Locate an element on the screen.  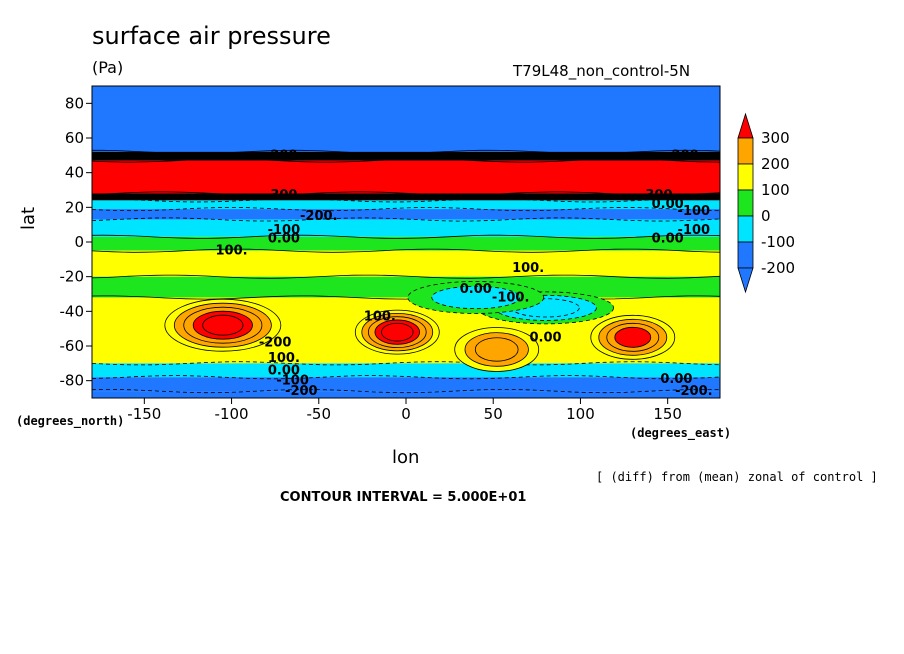
contour-label-10: -200 is located at coordinates (301, 391).